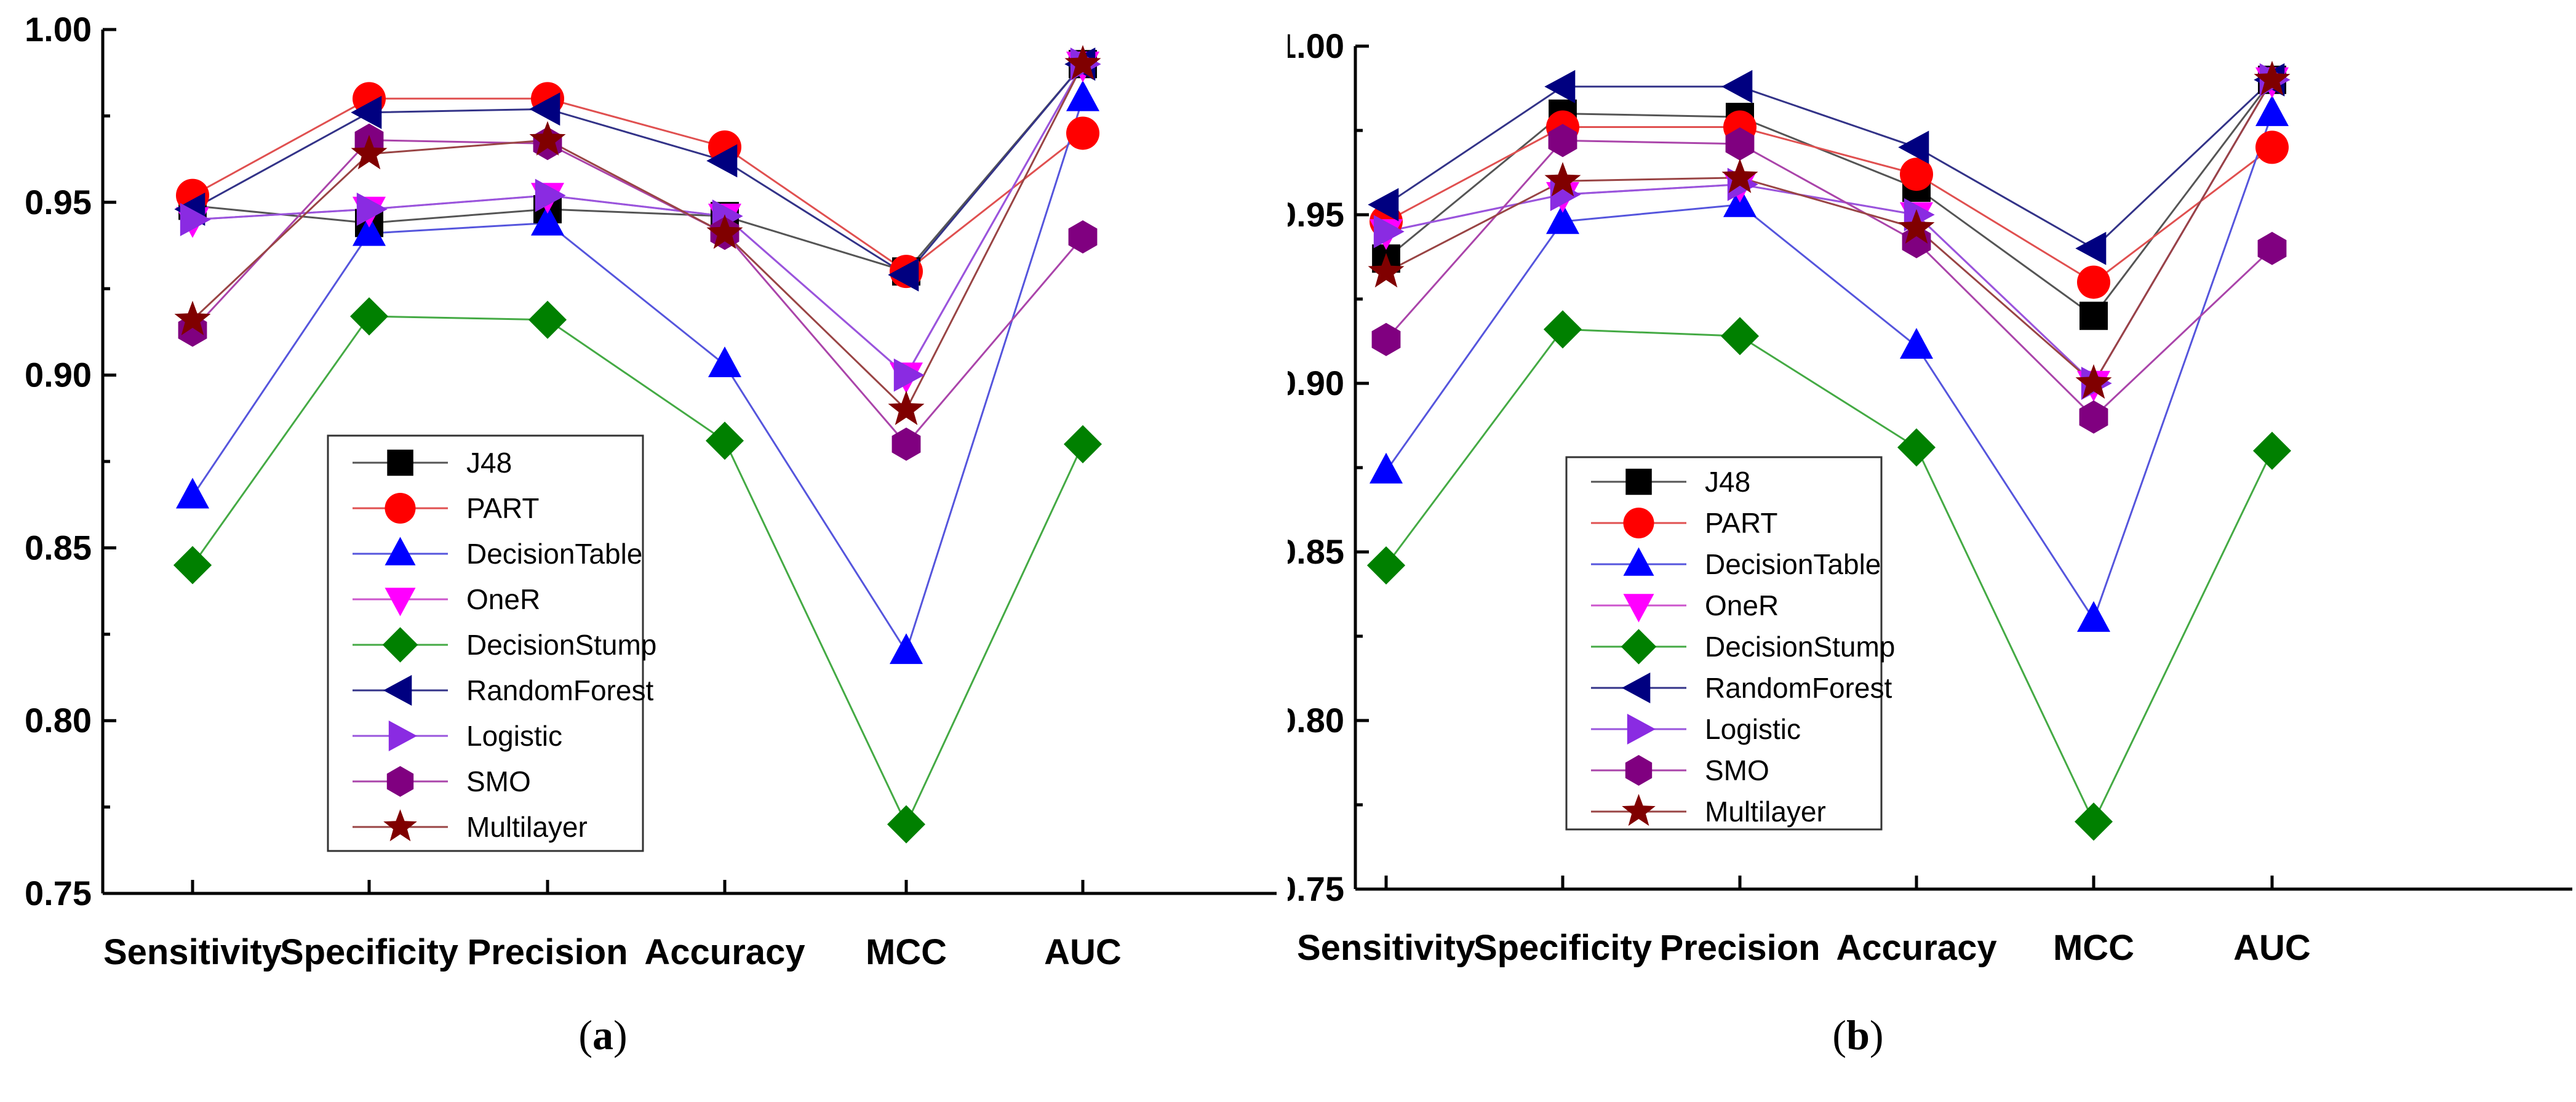 The width and height of the screenshot is (2576, 1102). I want to click on chart-b-legend-label: Logistic, so click(1753, 729).